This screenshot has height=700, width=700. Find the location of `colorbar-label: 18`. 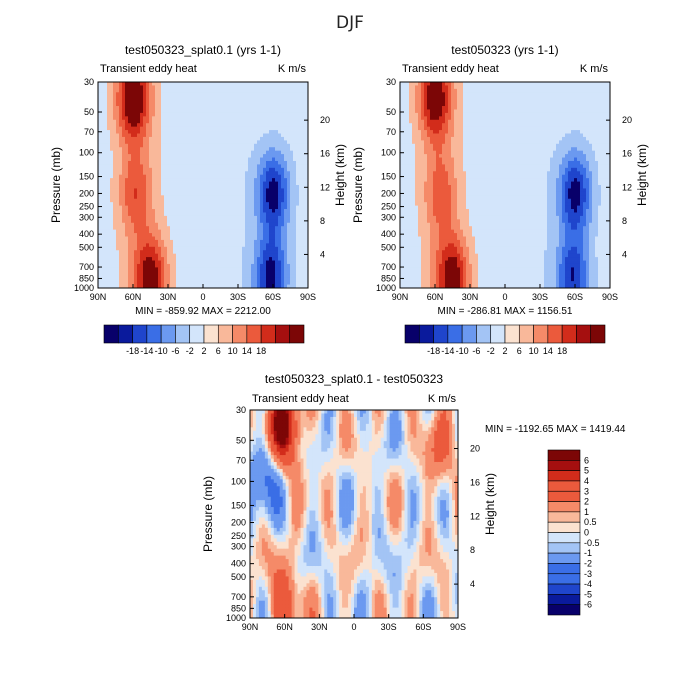

colorbar-label: 18 is located at coordinates (261, 351).